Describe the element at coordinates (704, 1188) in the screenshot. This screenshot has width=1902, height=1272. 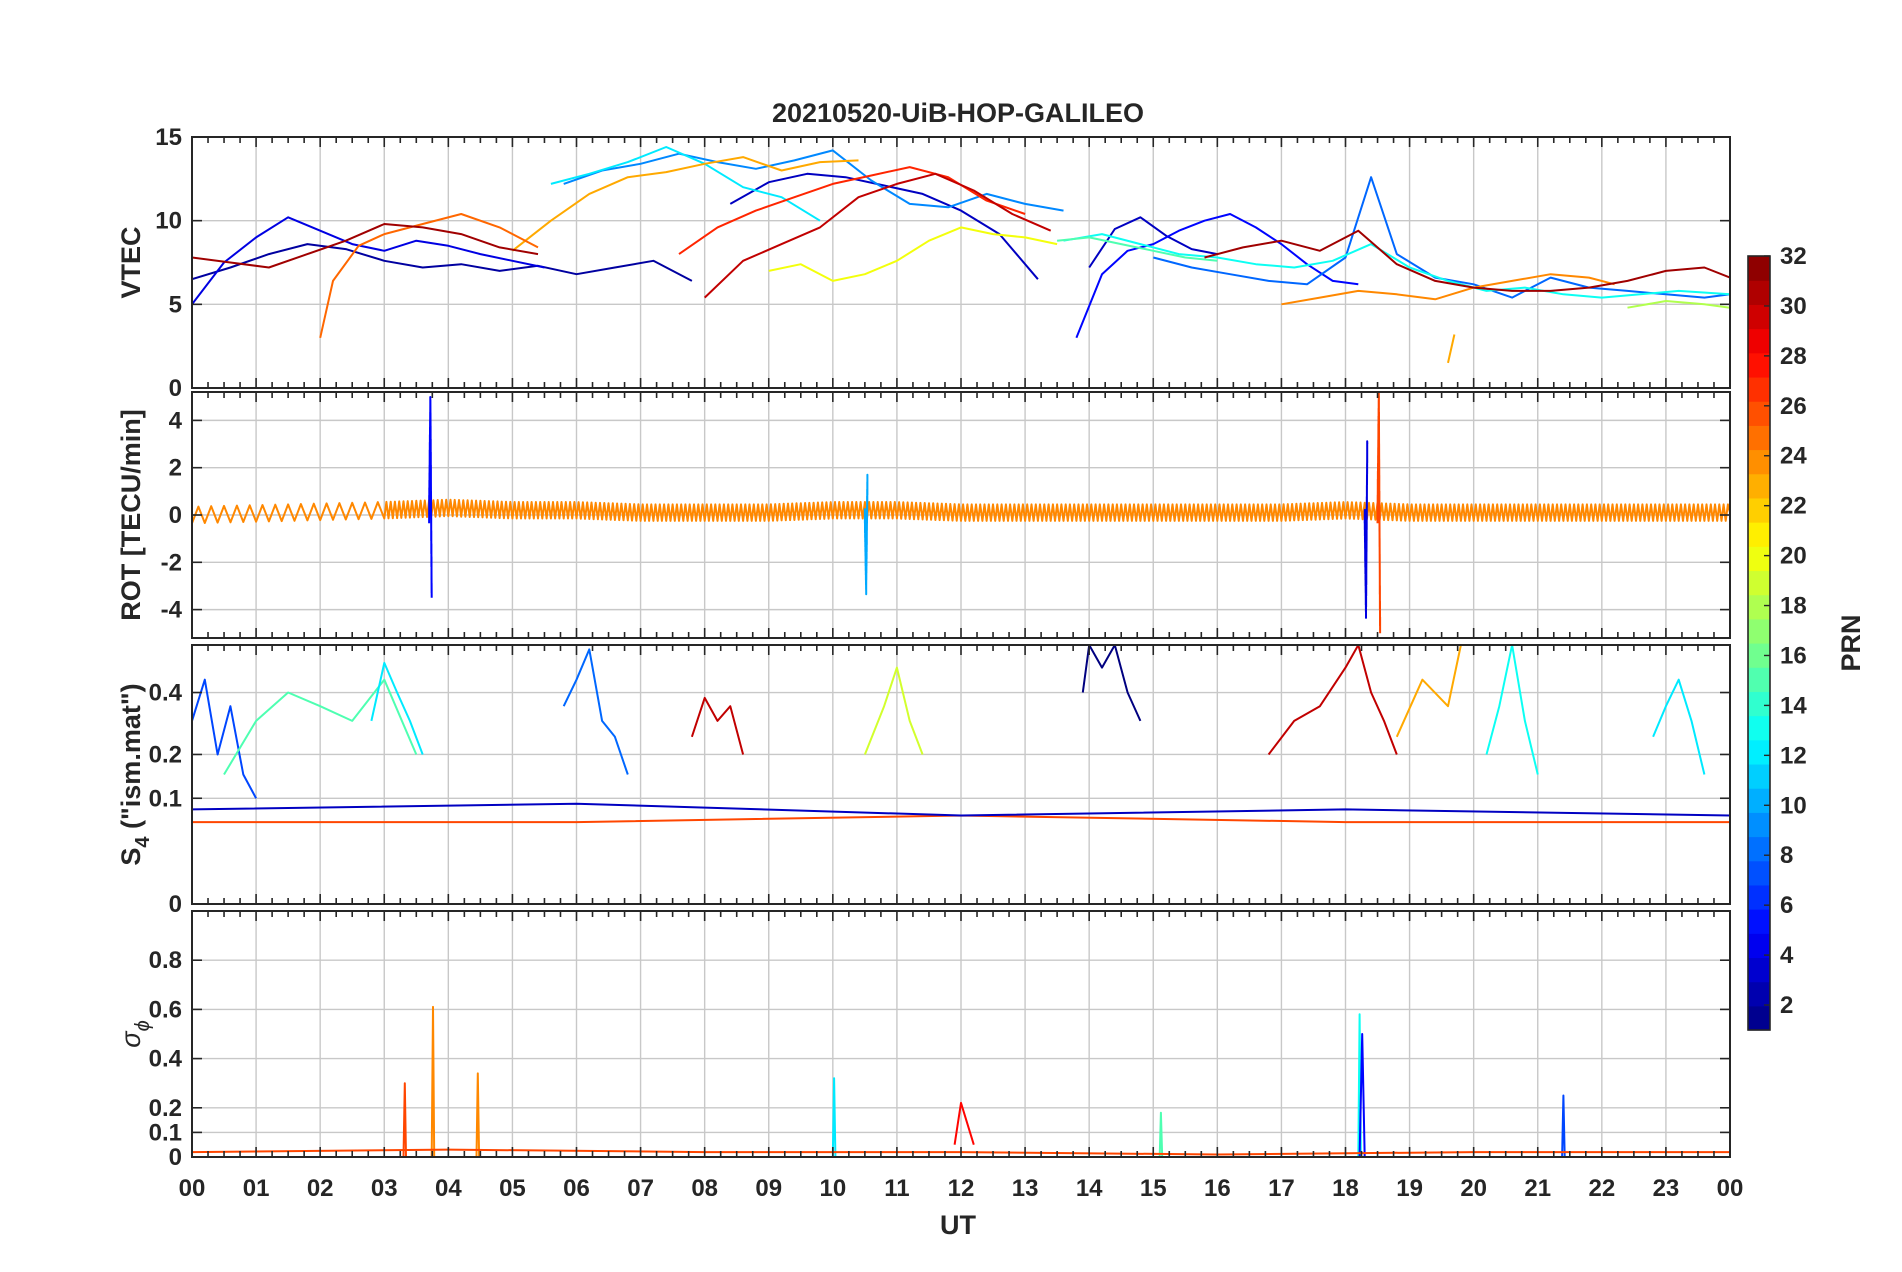
I see `x-tick-label: 08` at that location.